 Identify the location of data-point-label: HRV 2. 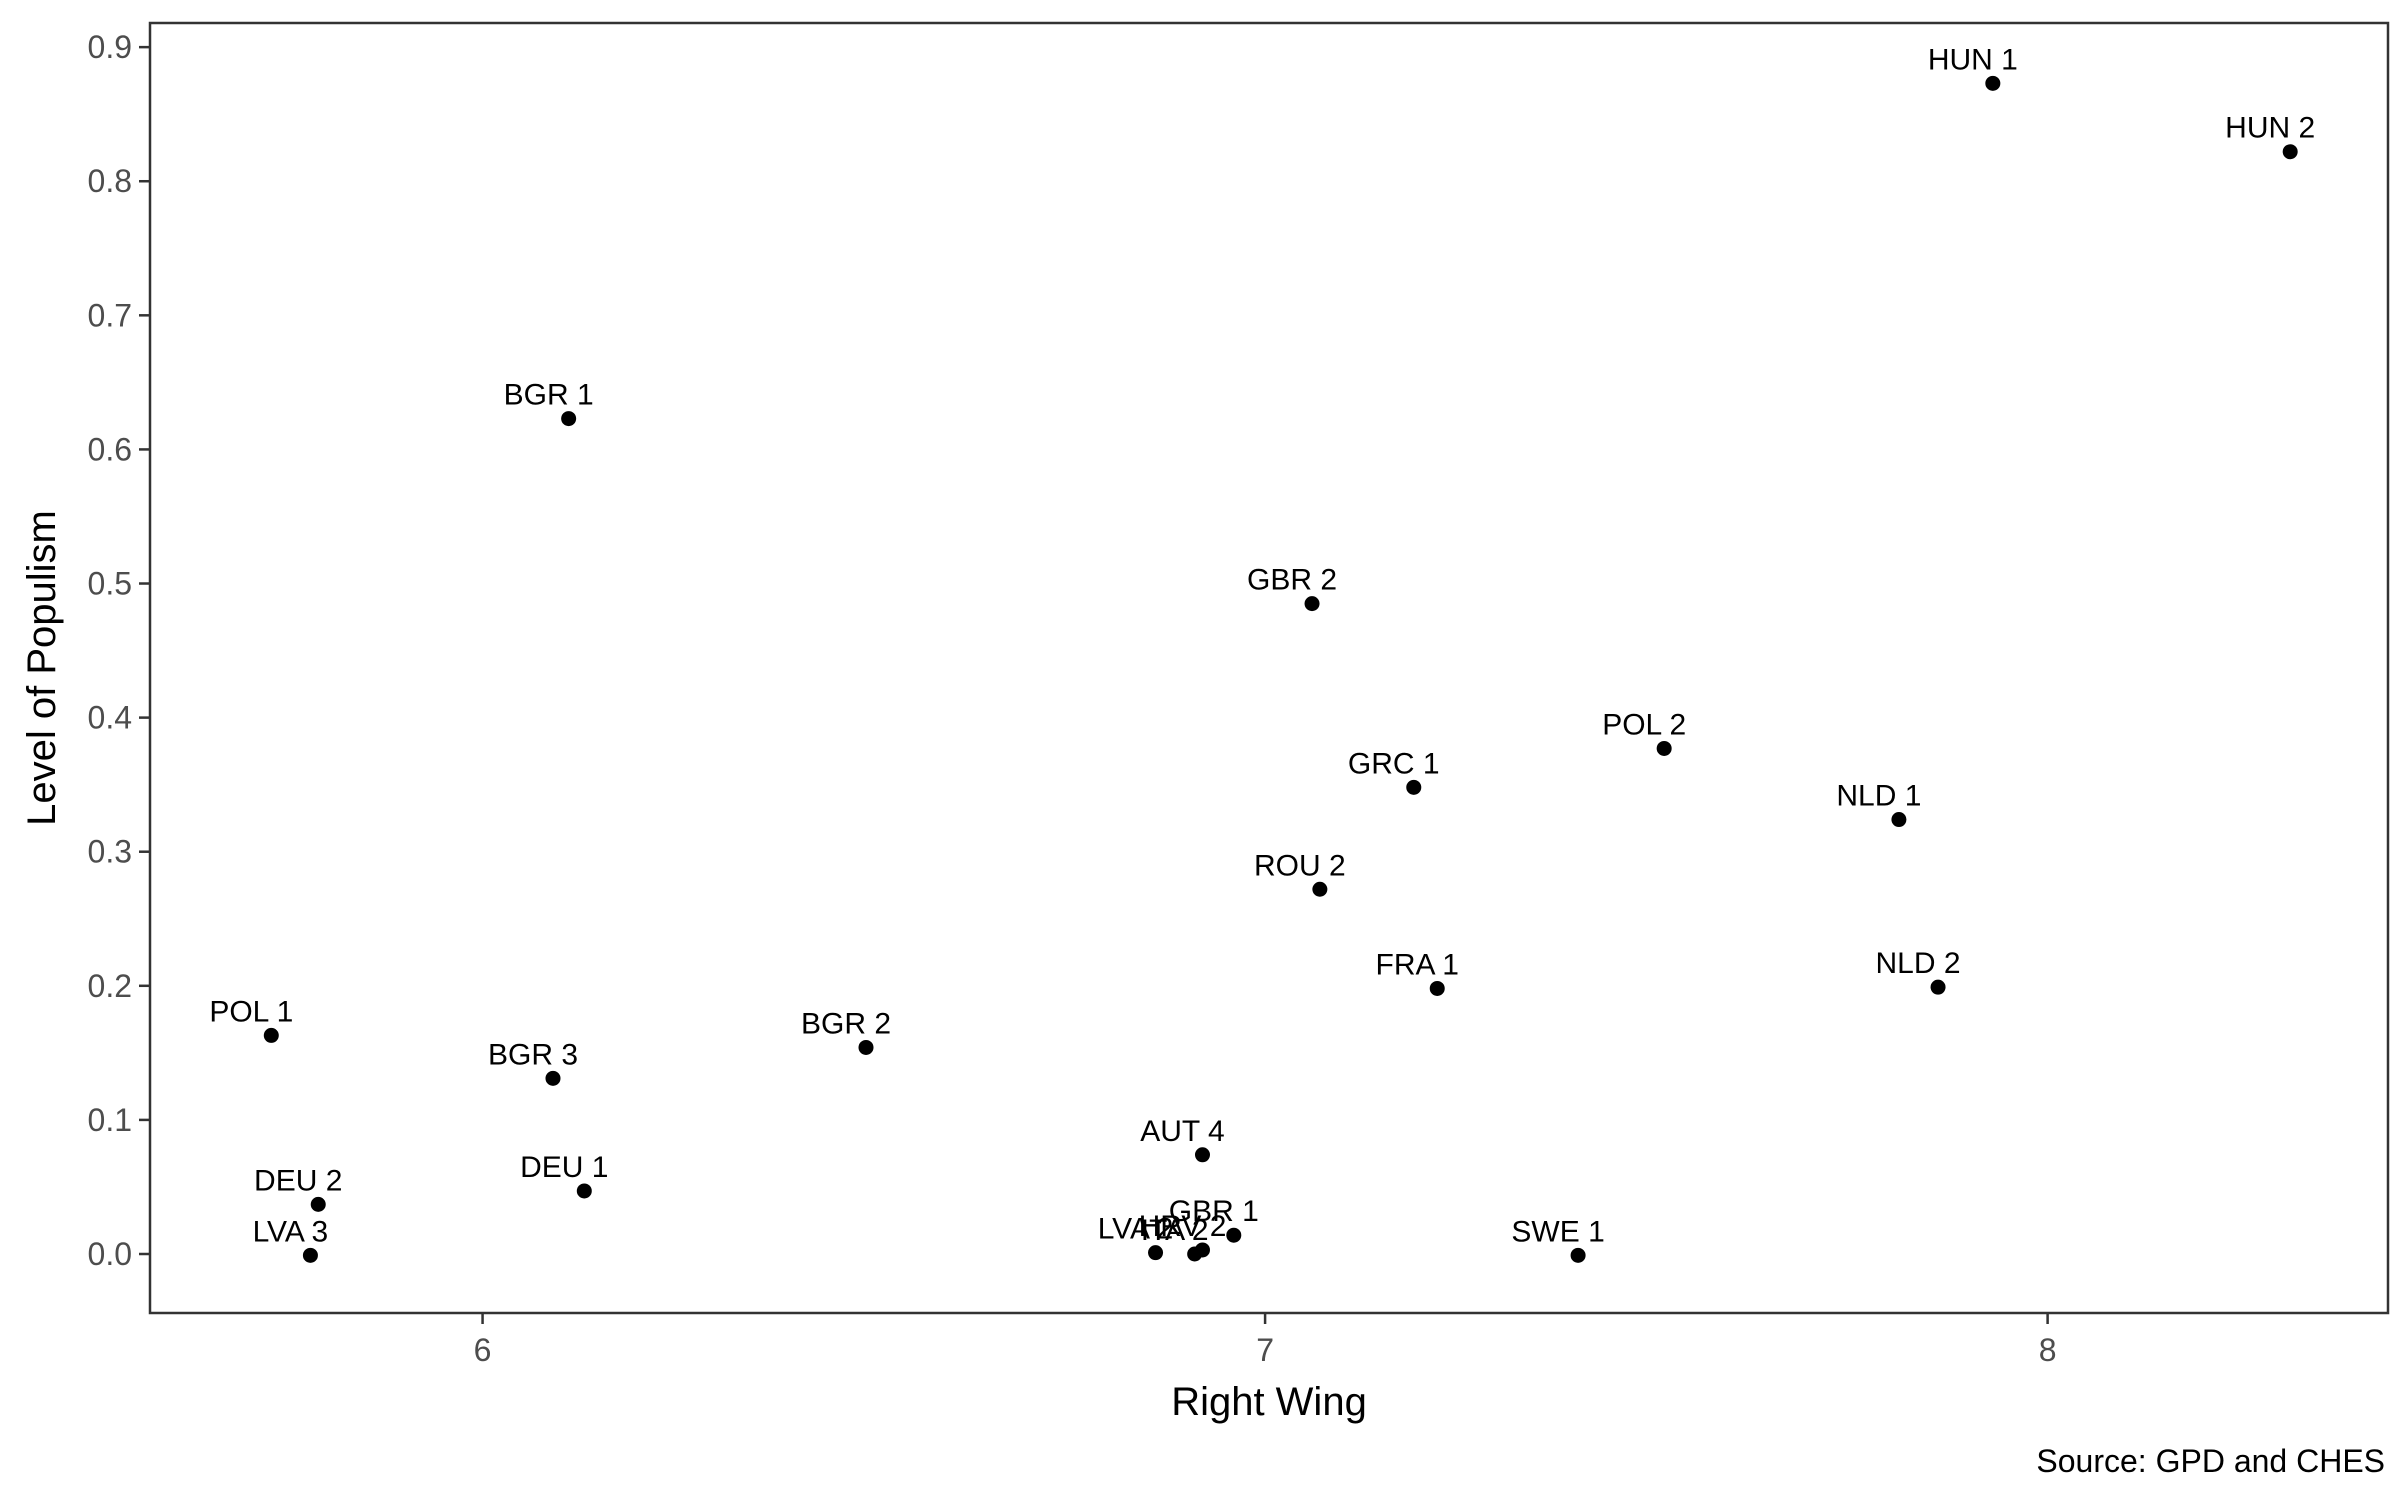
(1183, 1226).